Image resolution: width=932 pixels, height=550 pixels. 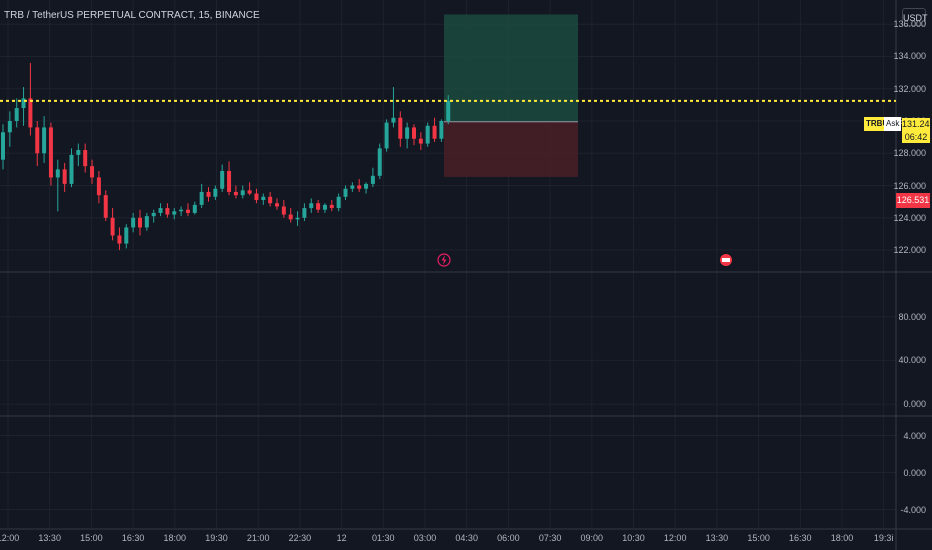 I want to click on x-tick-label: 22:30, so click(x=300, y=538).